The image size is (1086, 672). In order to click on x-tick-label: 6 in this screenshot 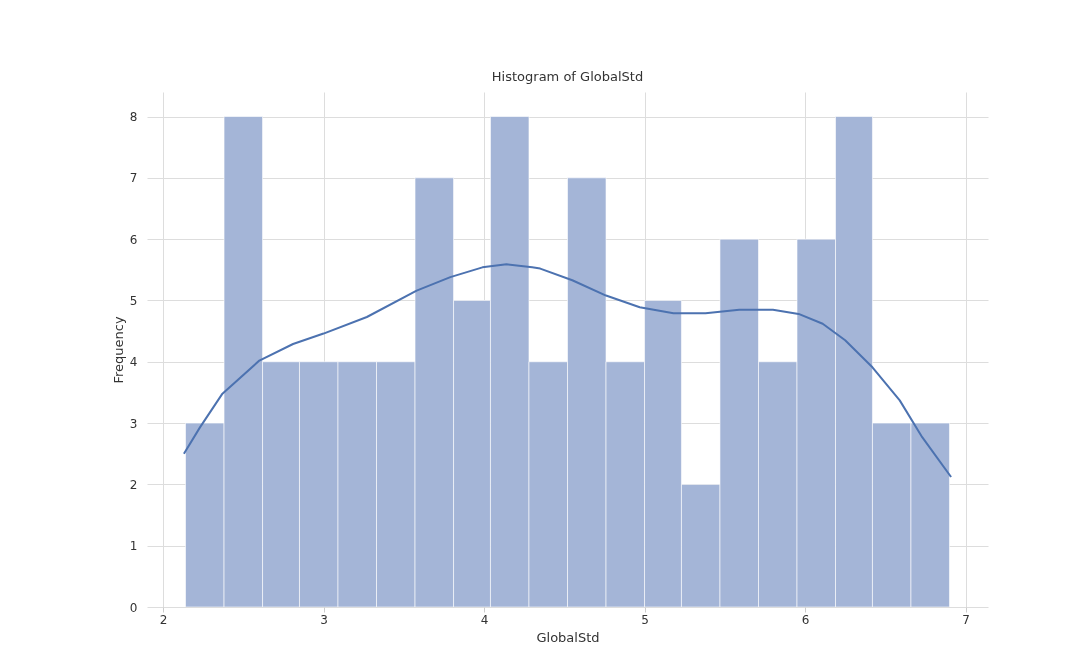, I will do `click(805, 619)`.